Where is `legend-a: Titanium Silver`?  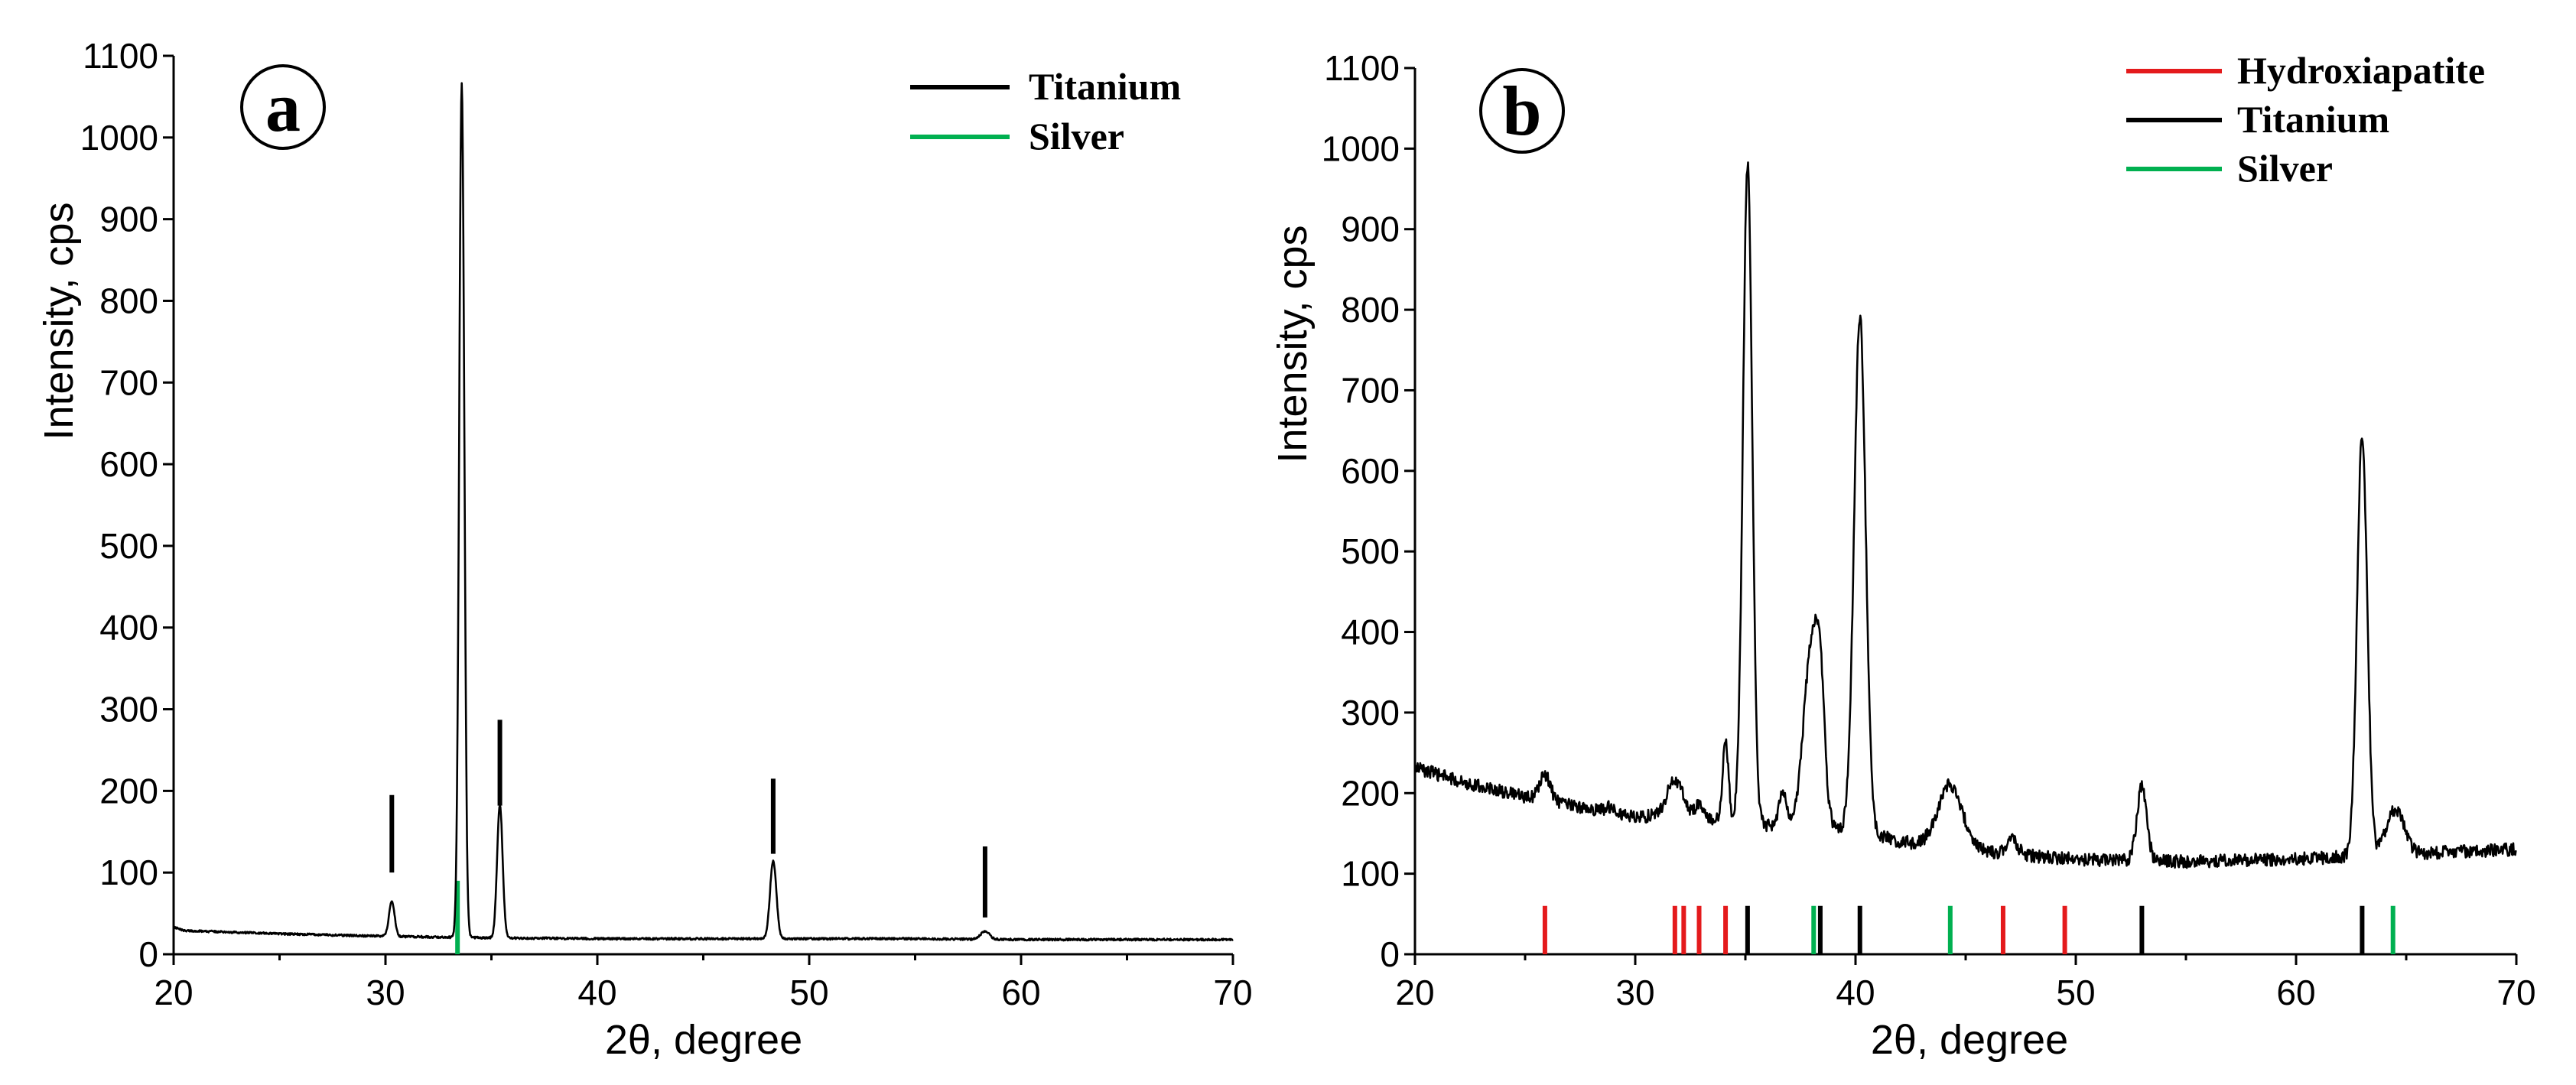 legend-a: Titanium Silver is located at coordinates (1045, 111).